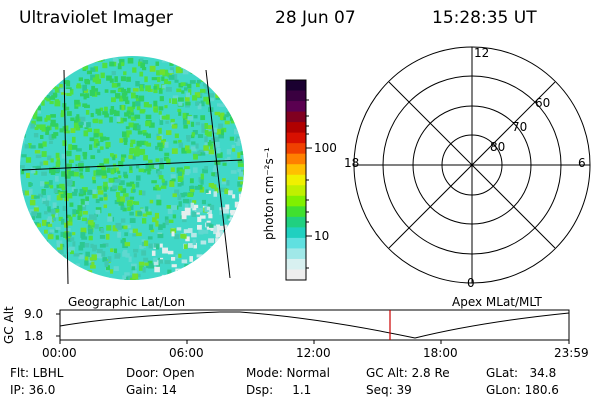 This screenshot has height=400, width=600. What do you see at coordinates (132, 165) in the screenshot?
I see `lat-line` at bounding box center [132, 165].